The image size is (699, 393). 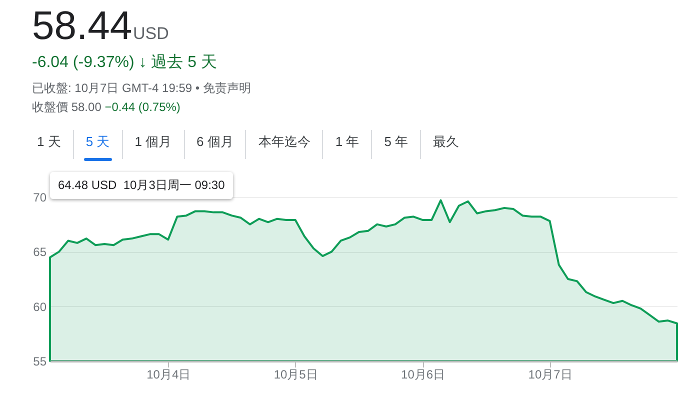 I want to click on text: -6.04 (-9.37%) ↓ 過去 5 天, so click(x=124, y=62).